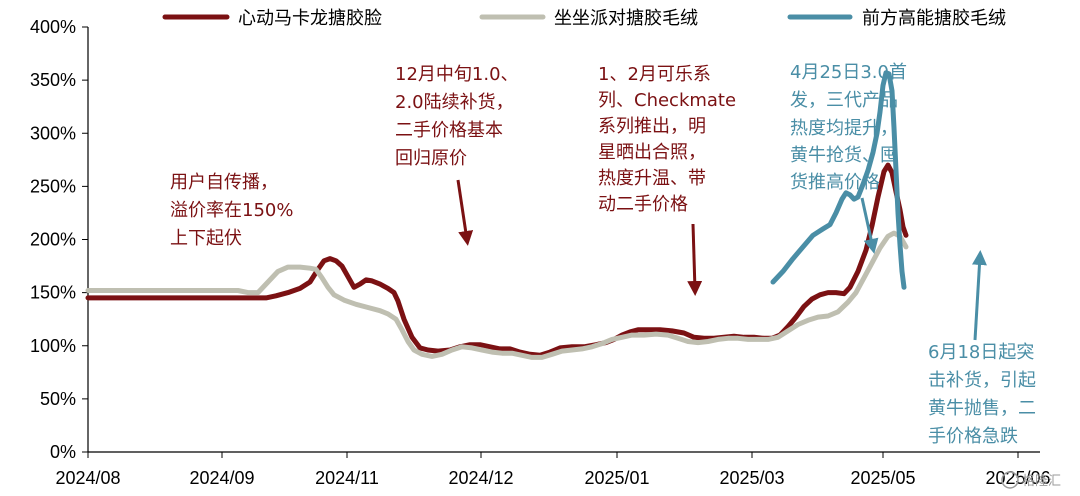 The image size is (1080, 496). What do you see at coordinates (63, 452) in the screenshot?
I see `y-tick-label: 0%` at bounding box center [63, 452].